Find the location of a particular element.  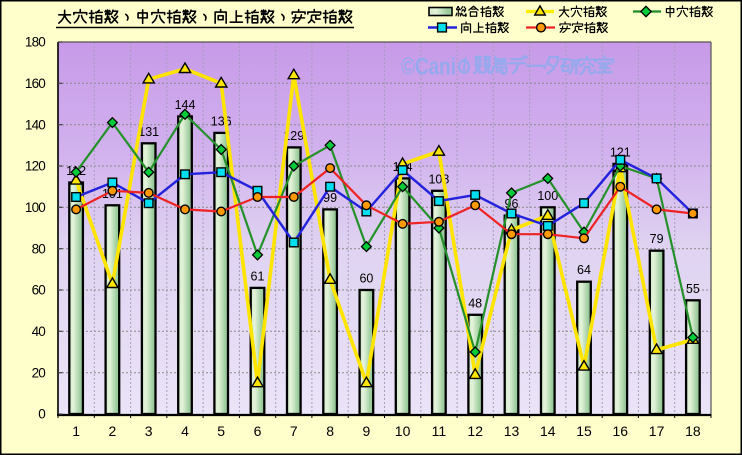

svg-text: 5 is located at coordinates (221, 431).